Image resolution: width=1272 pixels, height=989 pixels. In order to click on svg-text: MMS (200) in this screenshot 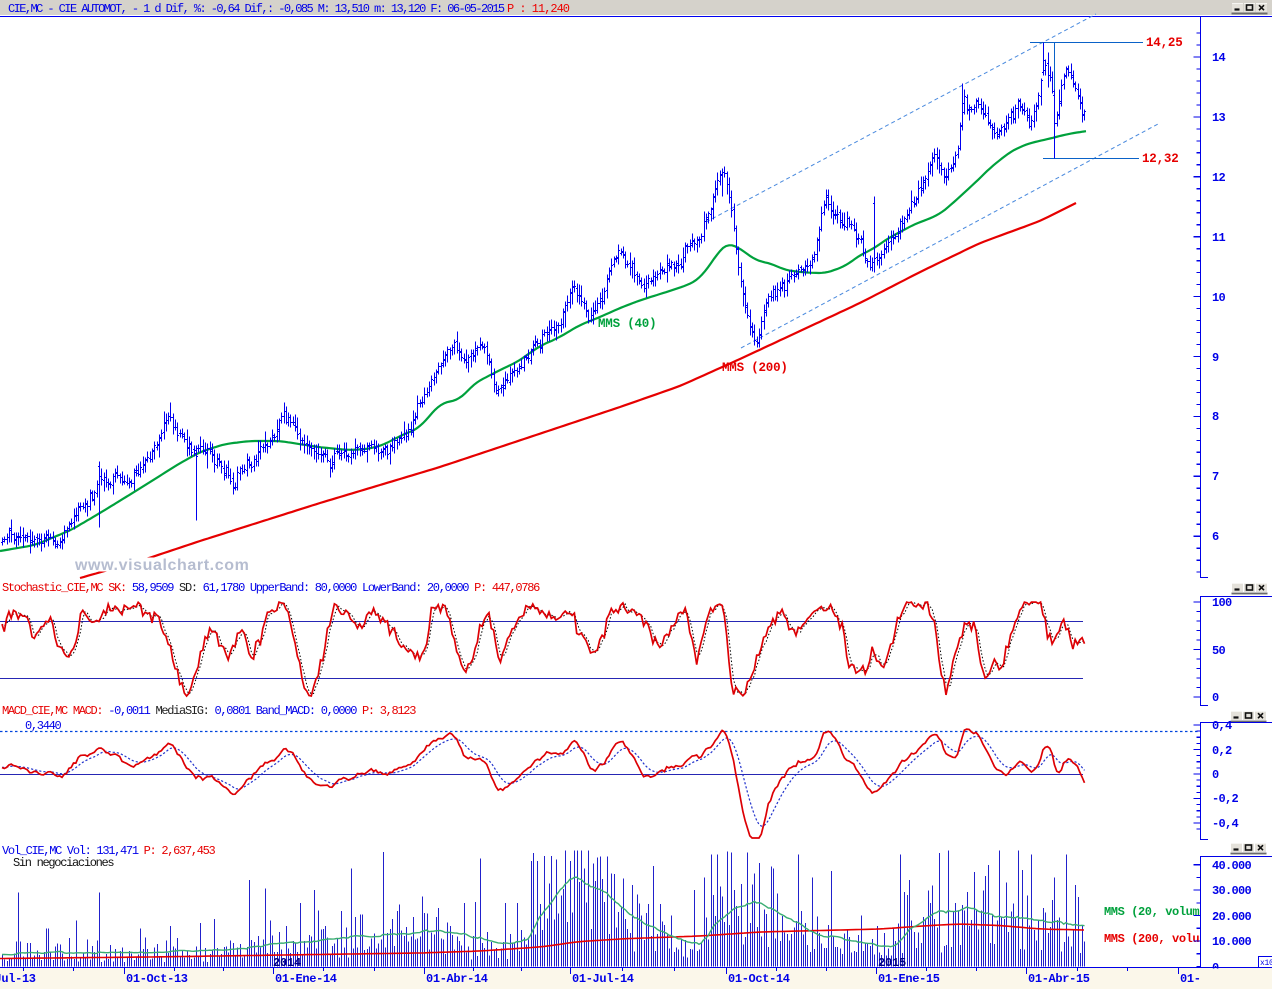, I will do `click(755, 368)`.